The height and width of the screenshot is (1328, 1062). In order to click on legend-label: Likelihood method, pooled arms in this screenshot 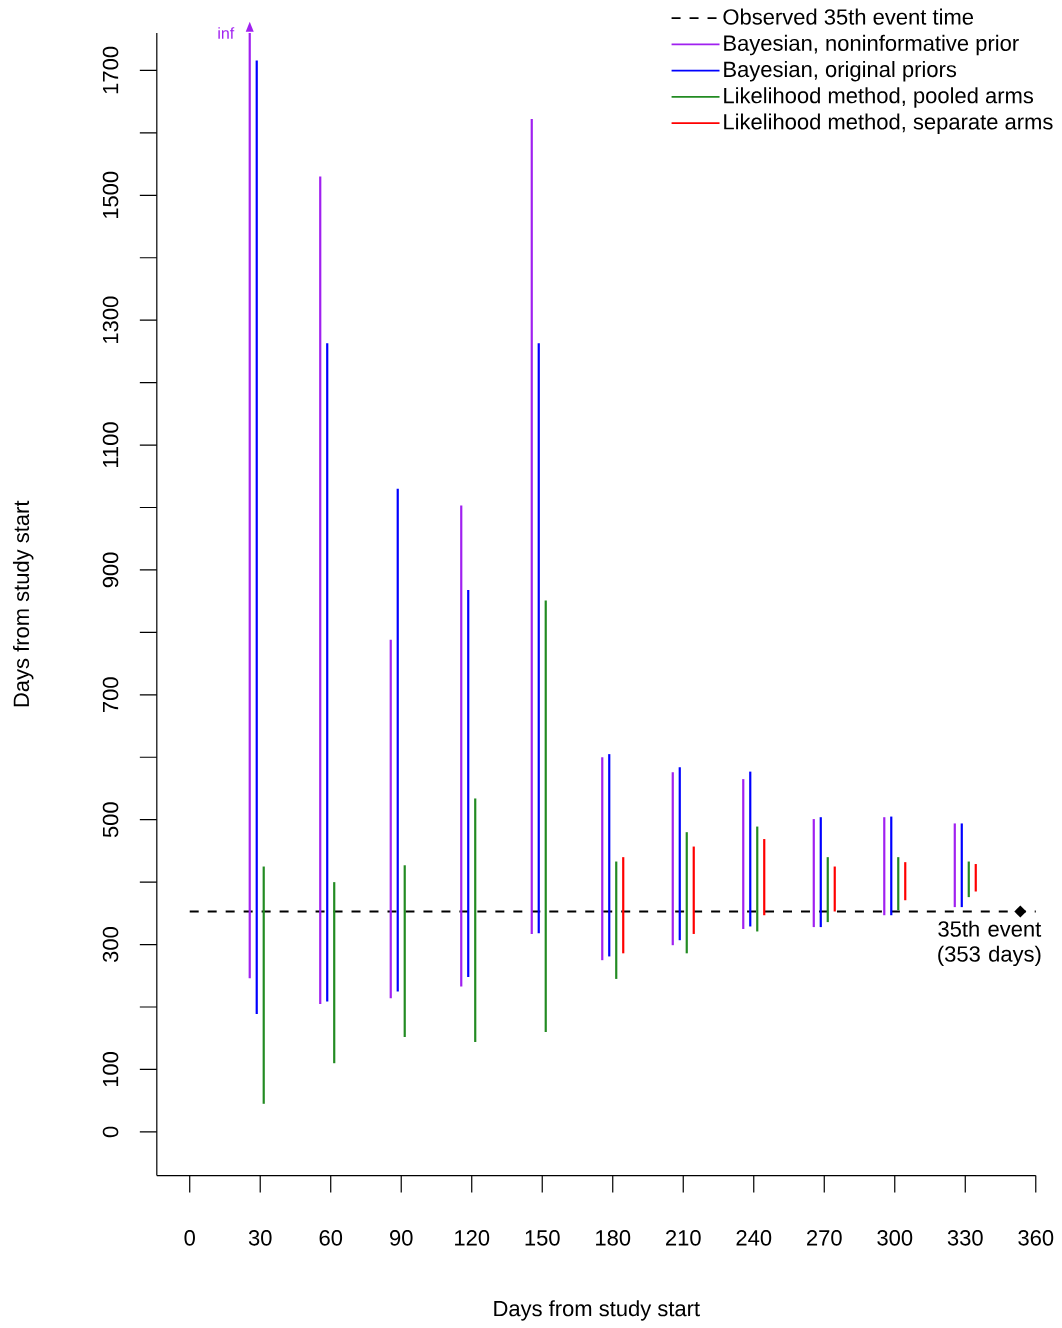, I will do `click(879, 97)`.